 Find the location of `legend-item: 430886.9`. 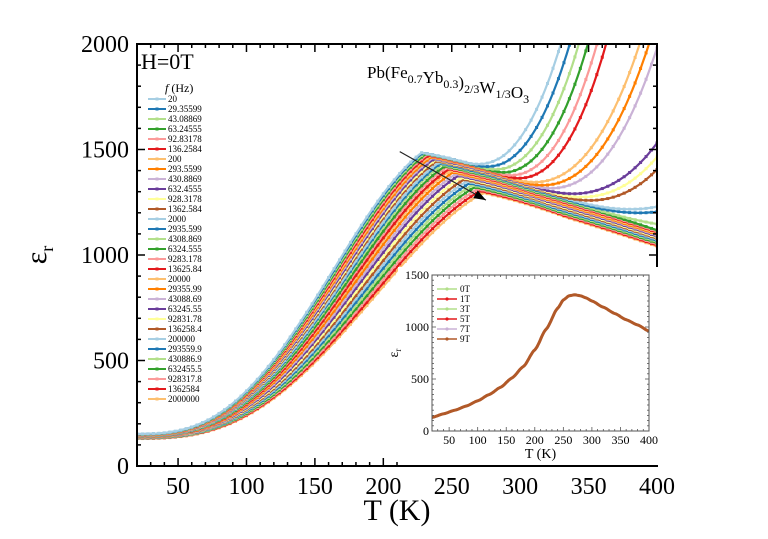

legend-item: 430886.9 is located at coordinates (175, 359).